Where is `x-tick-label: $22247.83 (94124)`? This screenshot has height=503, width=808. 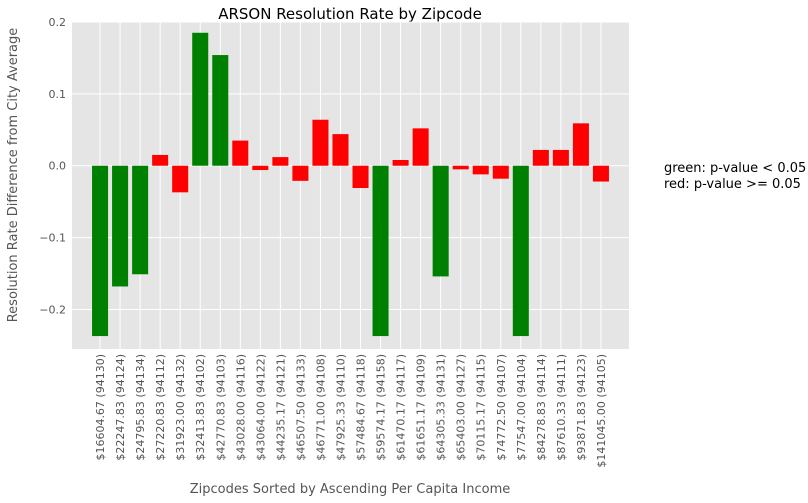 x-tick-label: $22247.83 (94124) is located at coordinates (120, 407).